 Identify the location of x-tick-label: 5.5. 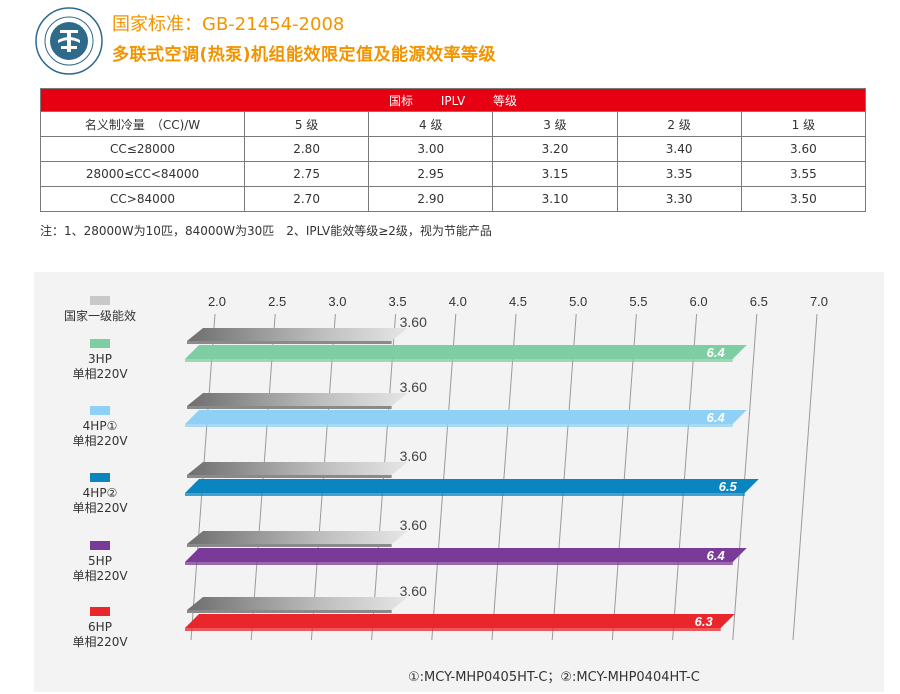
(638, 301).